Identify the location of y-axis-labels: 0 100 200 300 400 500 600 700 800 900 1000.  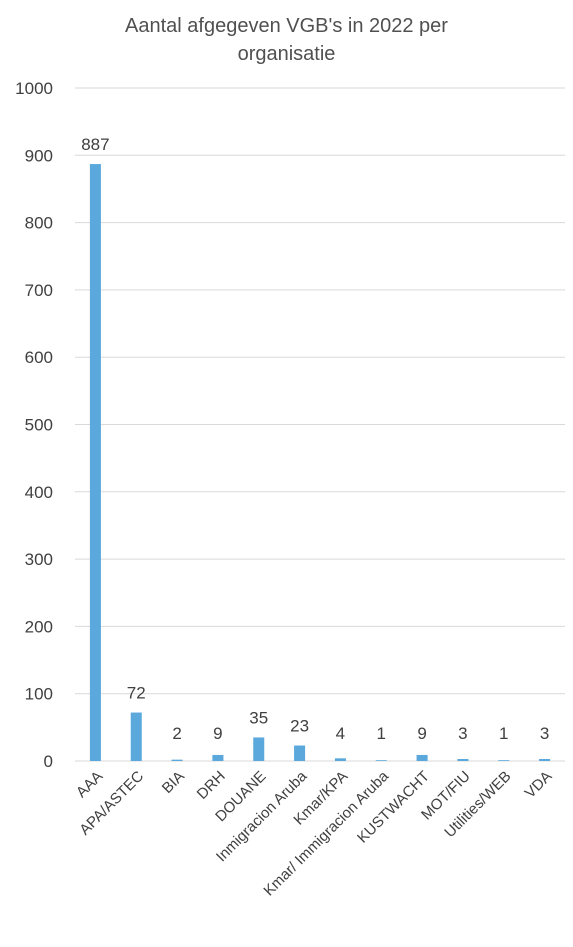
(34, 425).